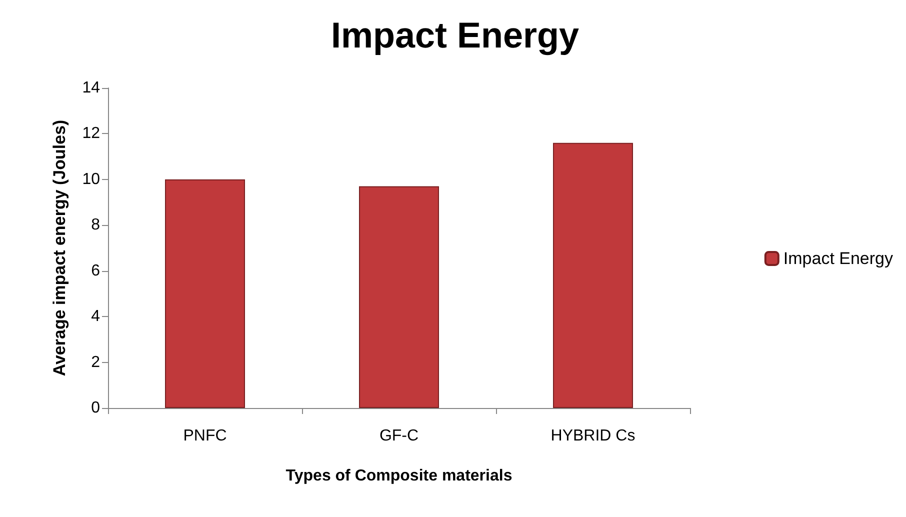  I want to click on y-tick-label: 12, so click(91, 133).